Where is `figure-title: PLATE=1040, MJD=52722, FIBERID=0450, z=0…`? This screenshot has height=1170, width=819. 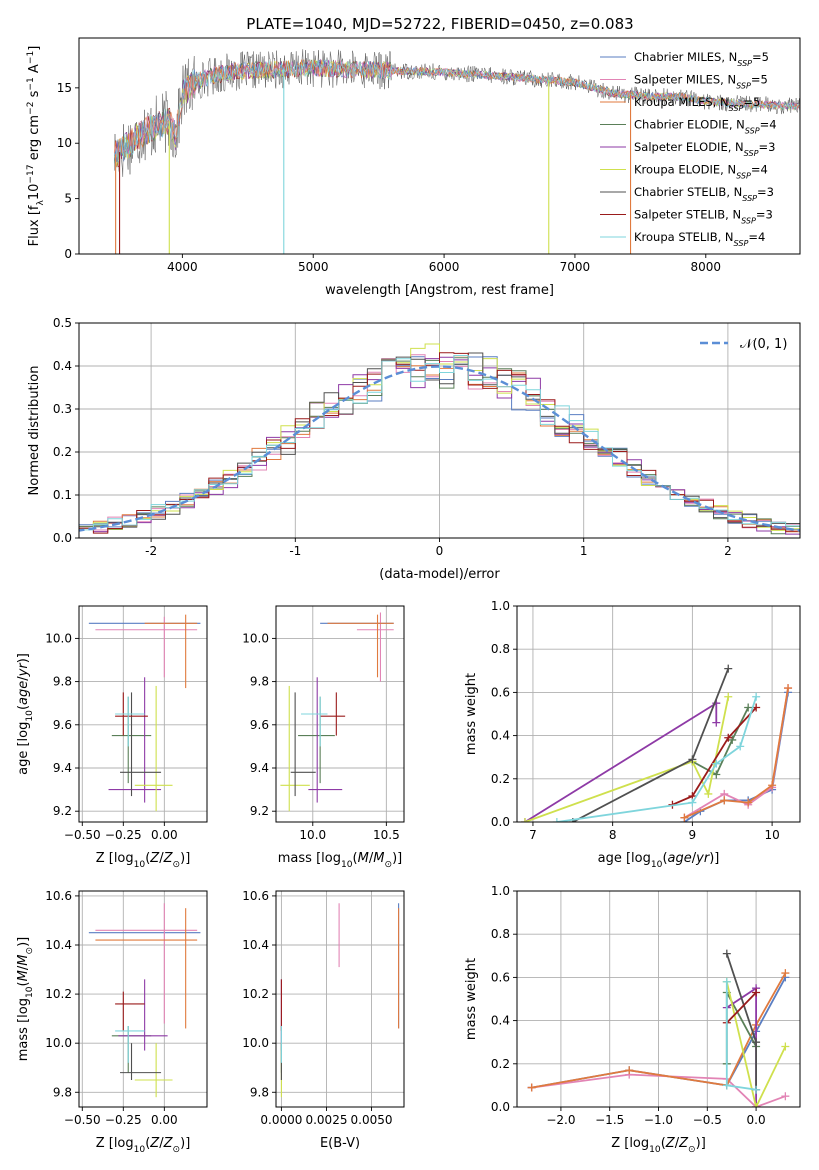 figure-title: PLATE=1040, MJD=52722, FIBERID=0450, z=0… is located at coordinates (439, 24).